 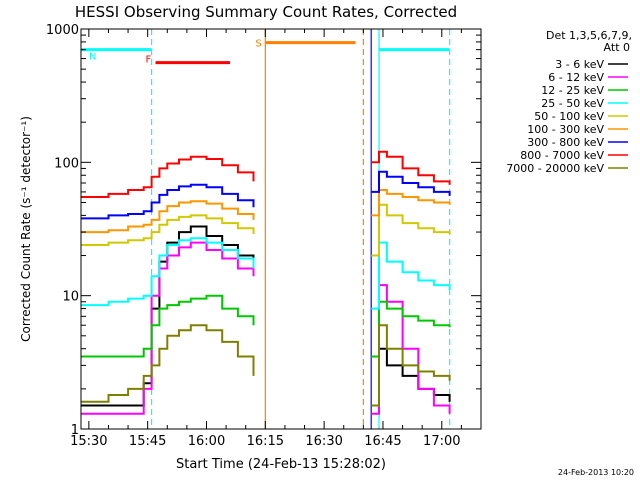 I want to click on legend-label-5: 100 - 300 keV, so click(x=565, y=129).